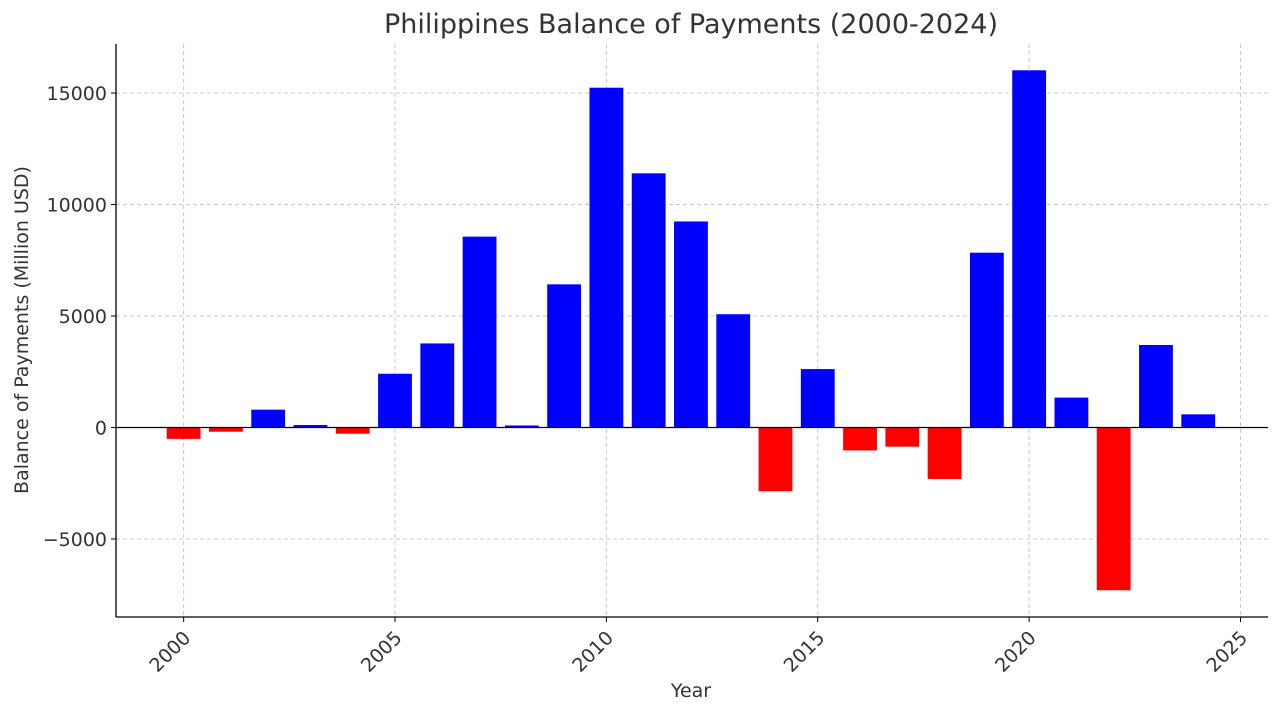 The width and height of the screenshot is (1280, 714). I want to click on bar-2003, so click(310, 426).